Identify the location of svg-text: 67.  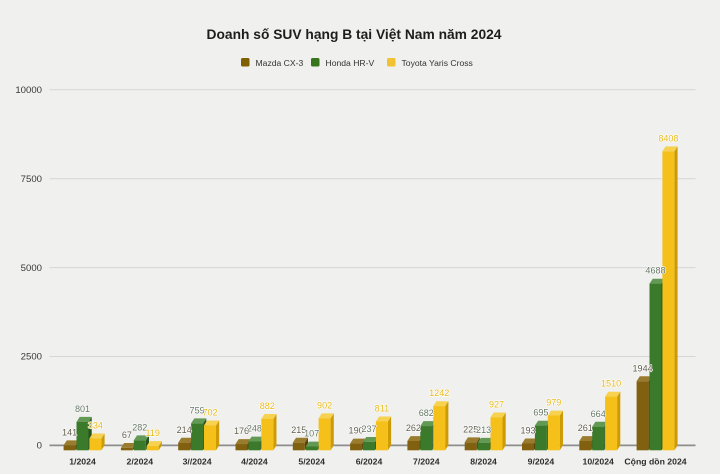
(127, 435).